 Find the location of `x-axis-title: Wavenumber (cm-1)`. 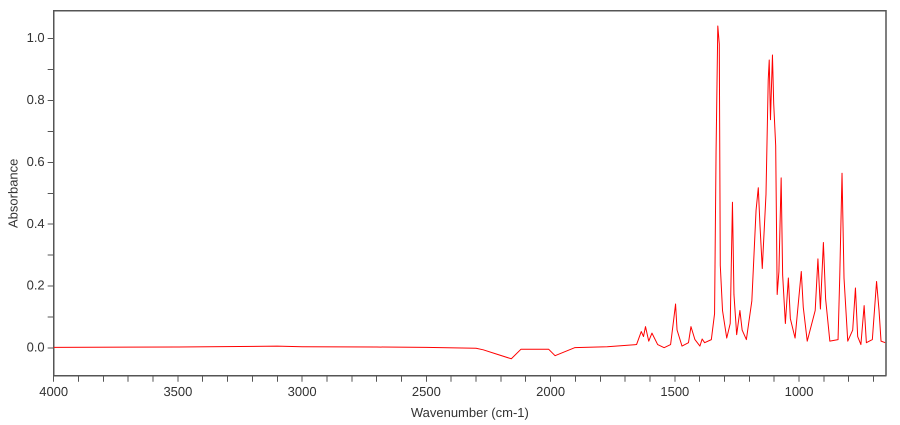

x-axis-title: Wavenumber (cm-1) is located at coordinates (469, 412).